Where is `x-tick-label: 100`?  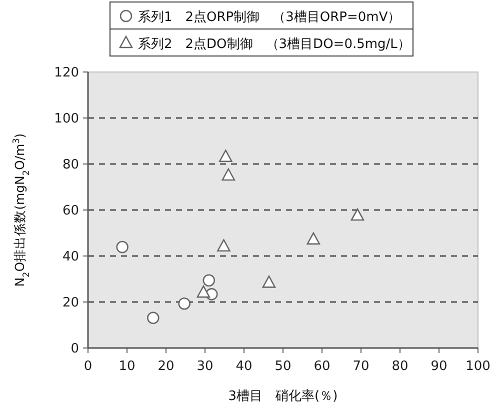 x-tick-label: 100 is located at coordinates (478, 366).